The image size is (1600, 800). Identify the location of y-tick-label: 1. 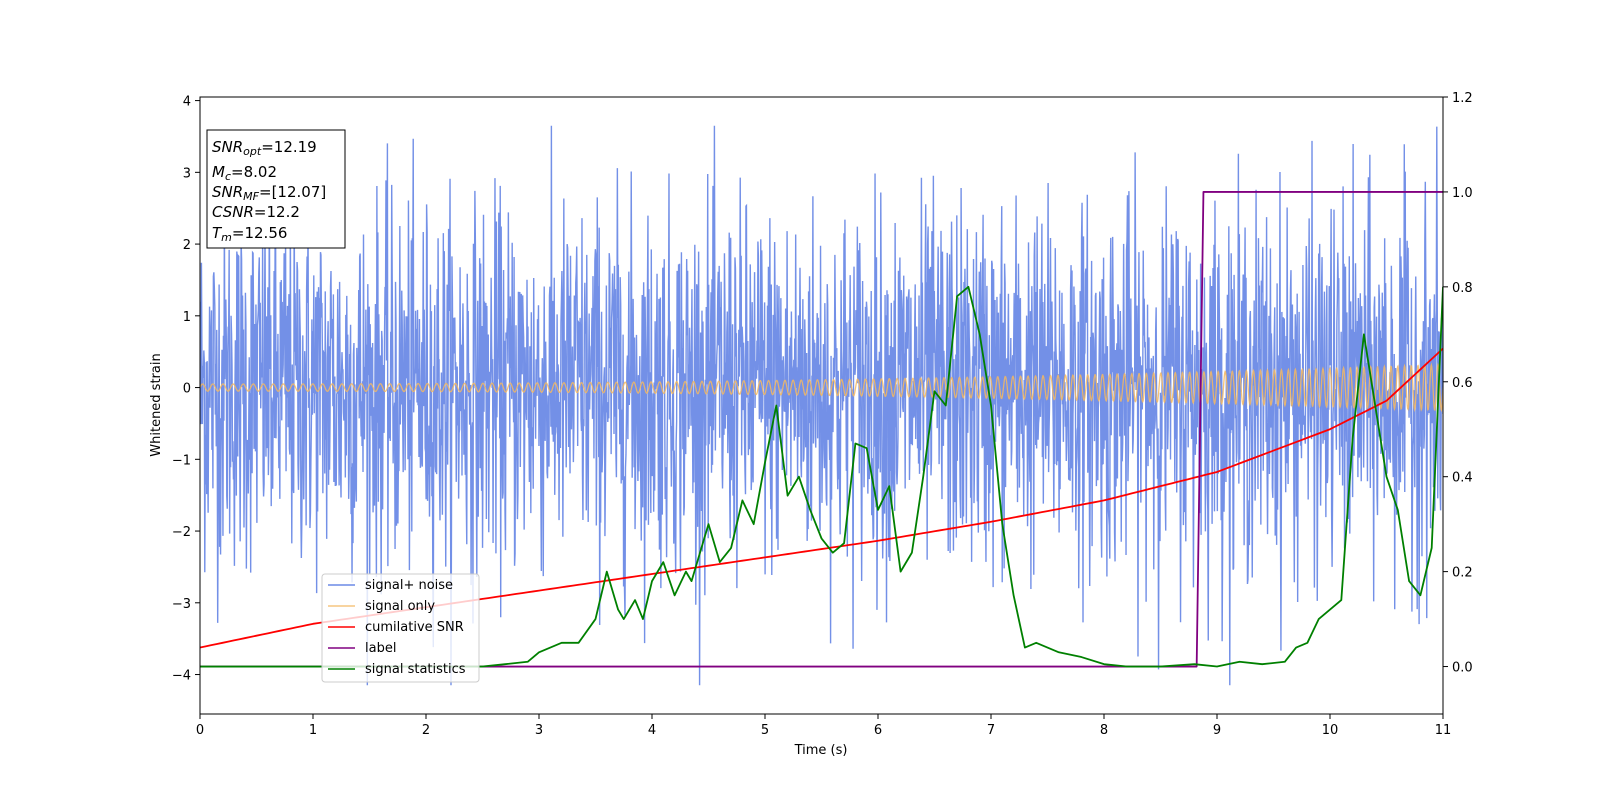
(187, 317).